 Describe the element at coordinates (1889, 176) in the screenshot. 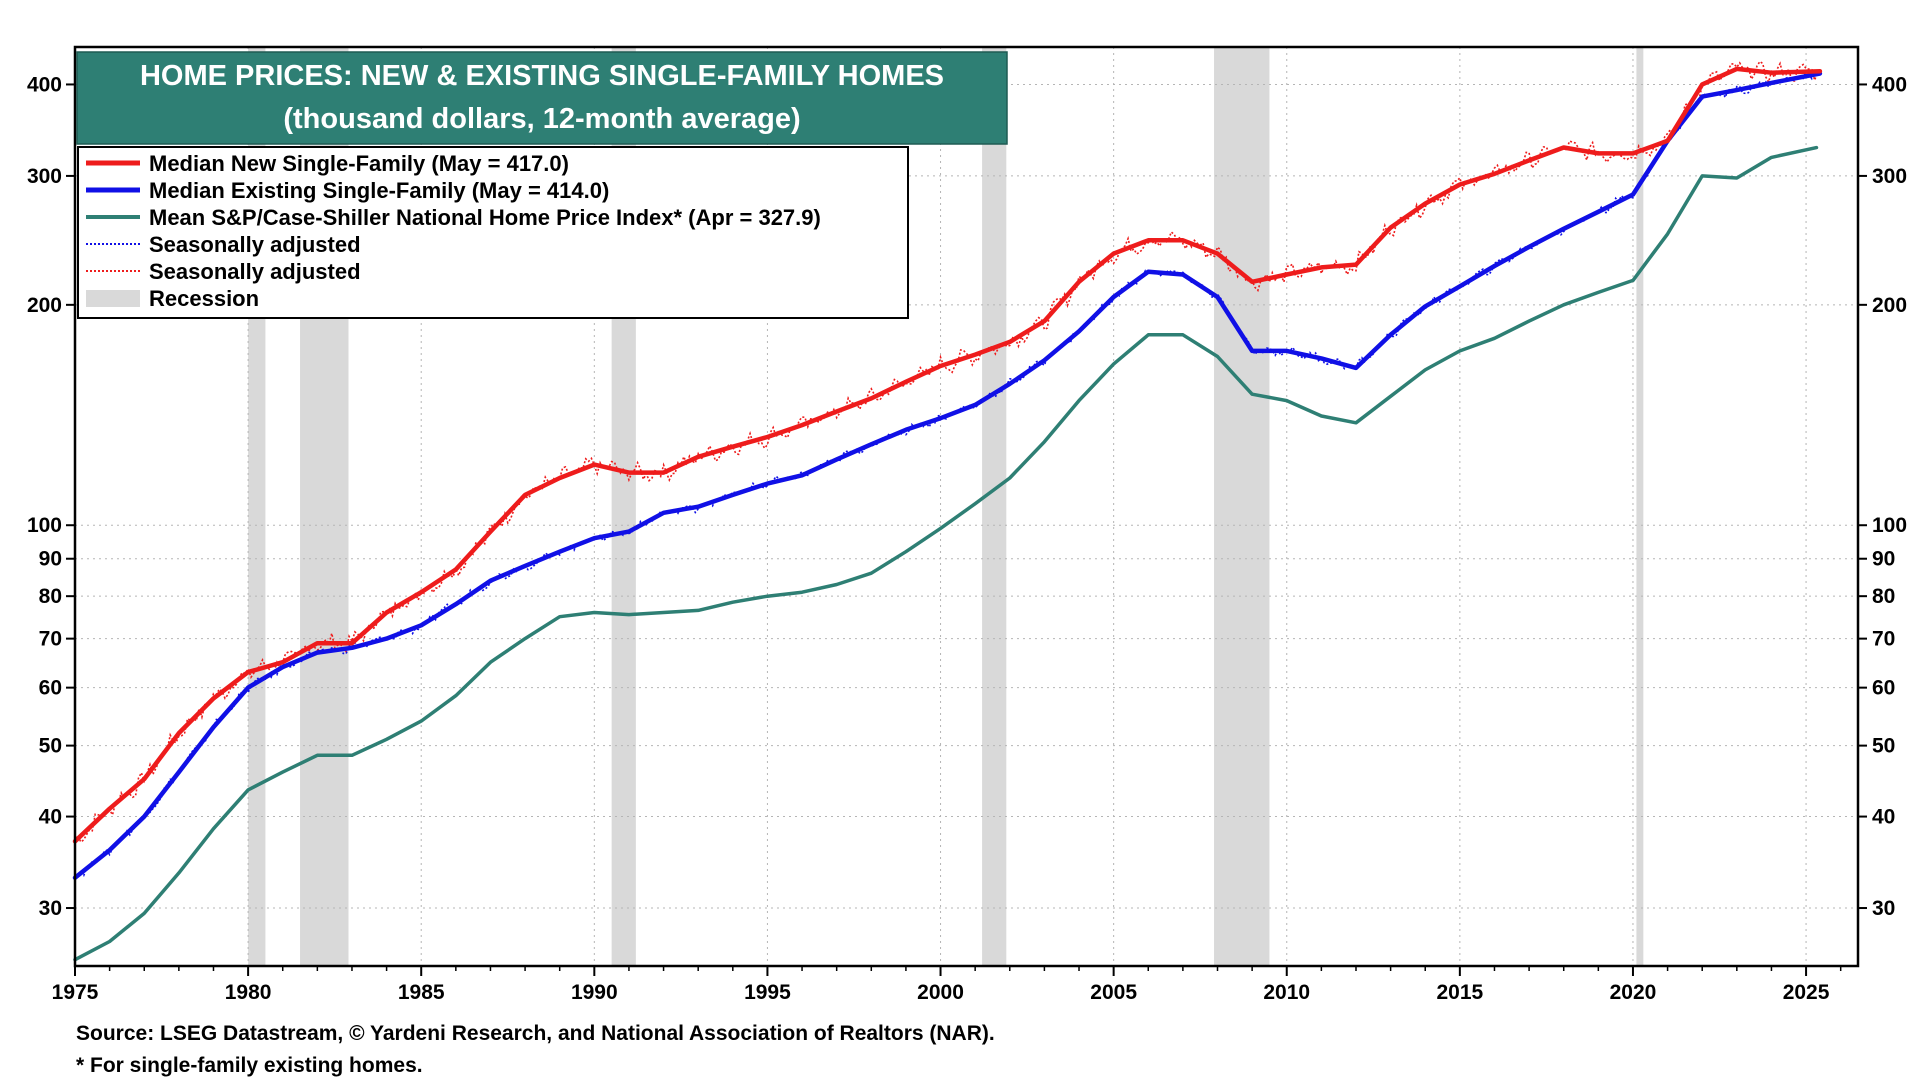

I see `y-tick-label-right-9: 300` at that location.